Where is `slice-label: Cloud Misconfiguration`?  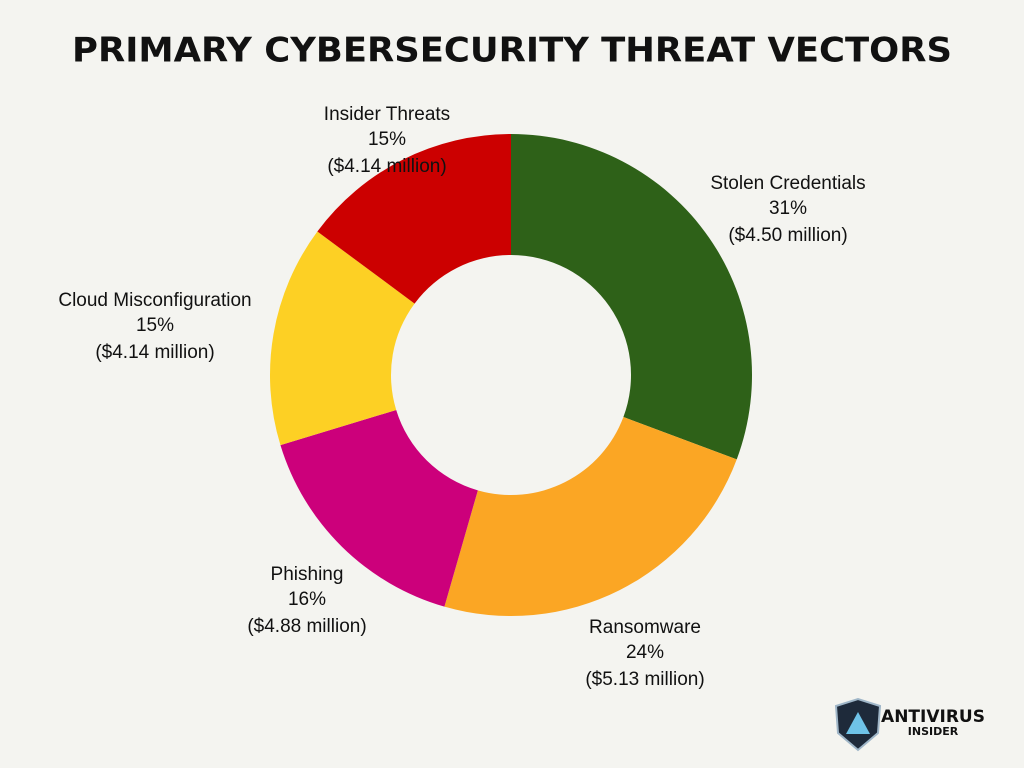
slice-label: Cloud Misconfiguration is located at coordinates (154, 300).